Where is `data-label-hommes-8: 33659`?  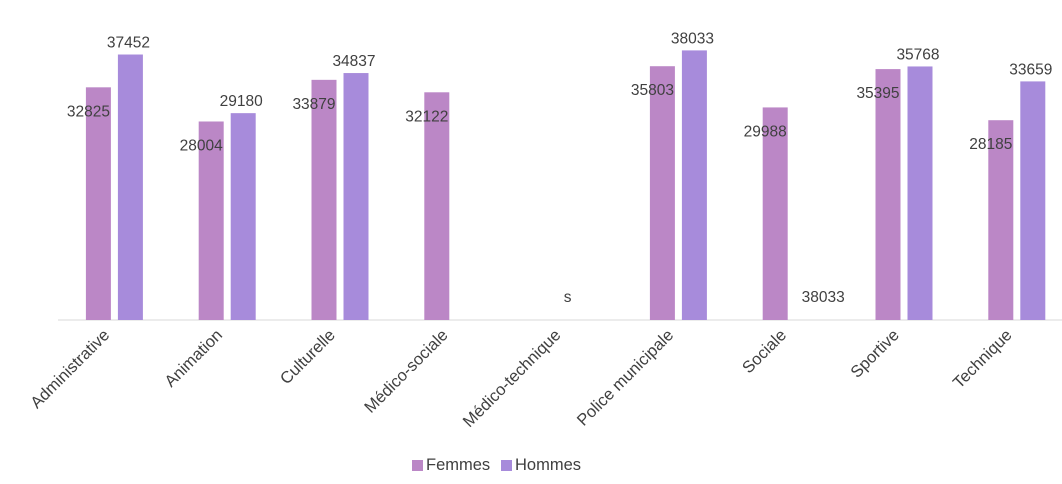
data-label-hommes-8: 33659 is located at coordinates (1030, 69).